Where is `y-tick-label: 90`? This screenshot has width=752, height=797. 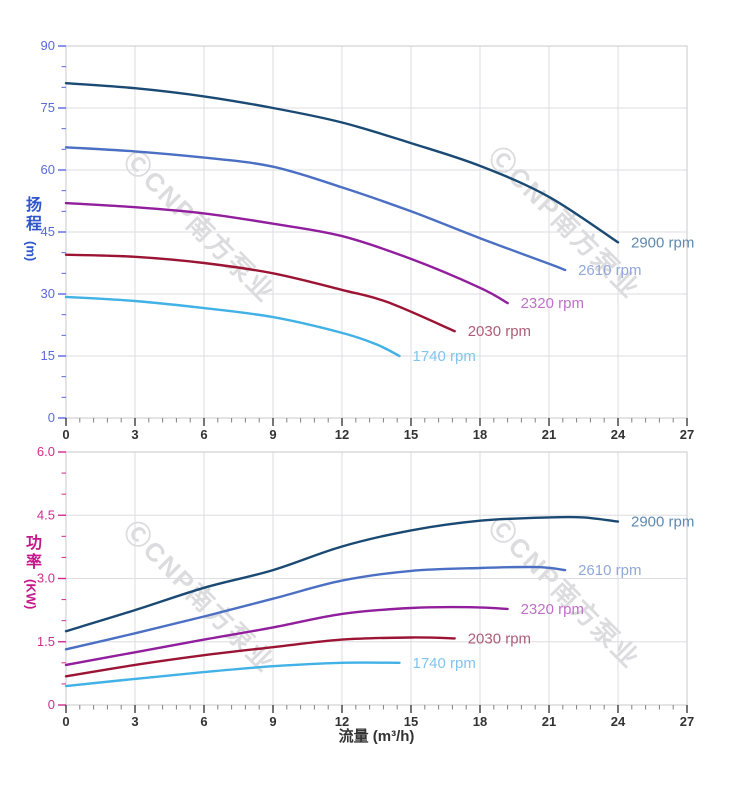 y-tick-label: 90 is located at coordinates (48, 45).